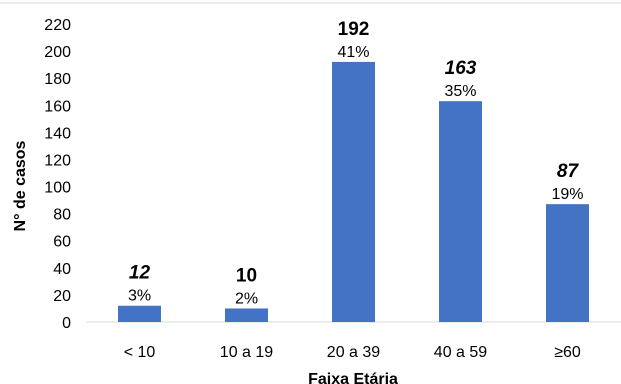 The width and height of the screenshot is (621, 384). I want to click on y-tick-label: 200, so click(57, 52).